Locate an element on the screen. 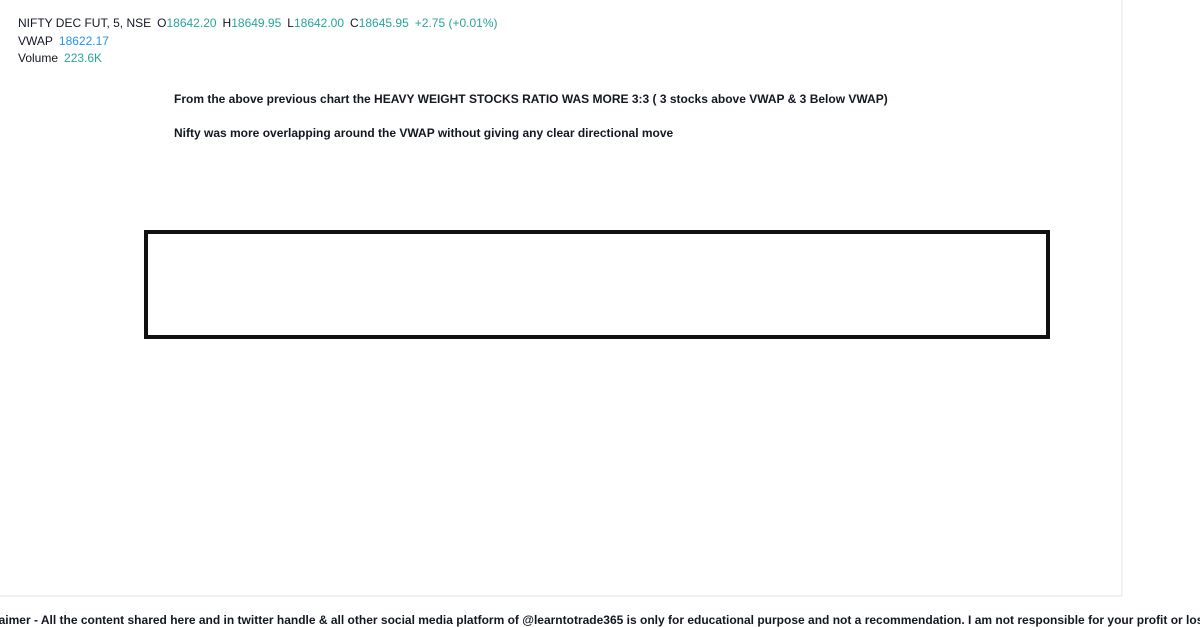 This screenshot has height=627, width=1200. legend-vwap: VWAP 18622.17 is located at coordinates (63, 41).